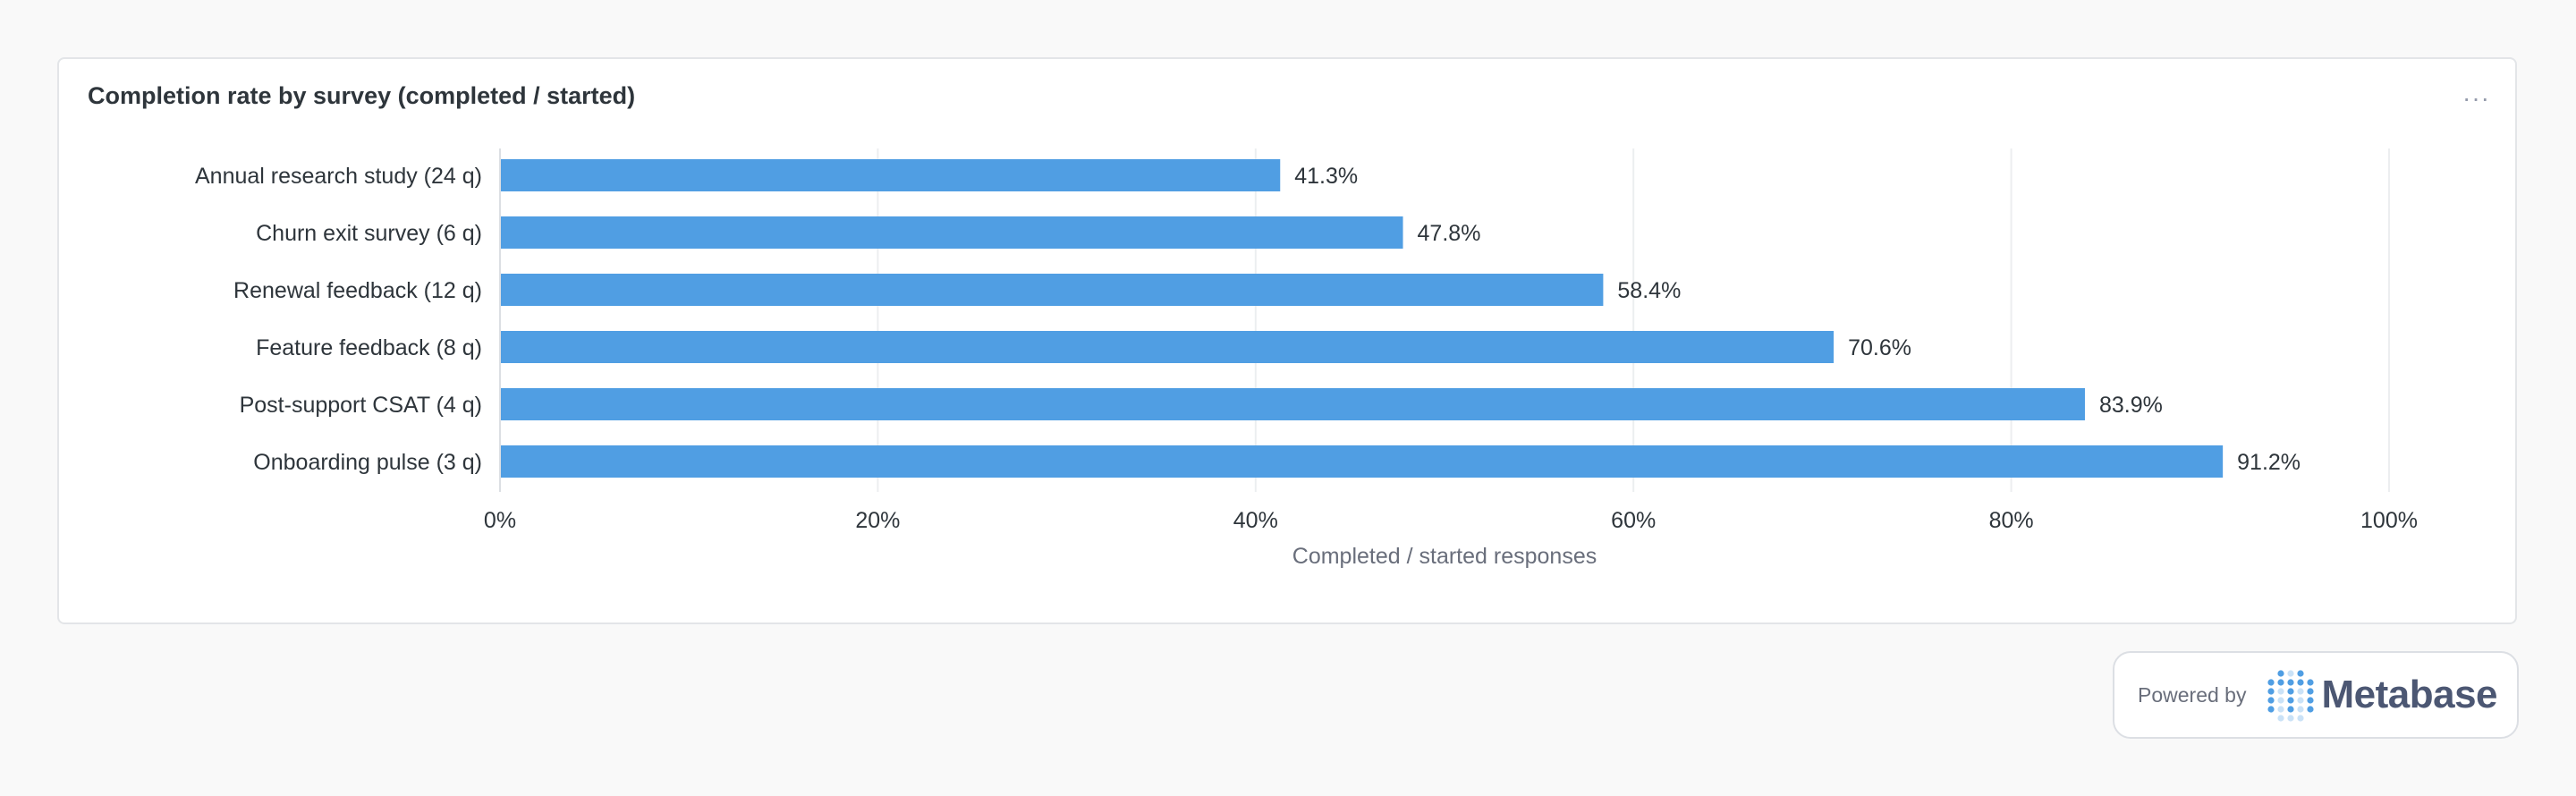  Describe the element at coordinates (1649, 290) in the screenshot. I see `data-label: 58.4%` at that location.